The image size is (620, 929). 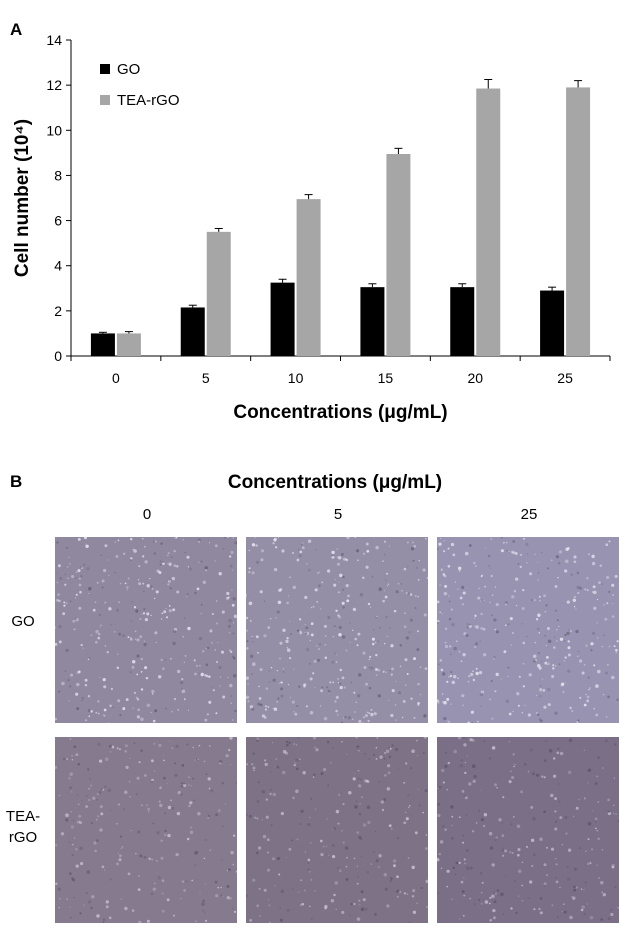 What do you see at coordinates (206, 378) in the screenshot?
I see `x-tick-label: 5` at bounding box center [206, 378].